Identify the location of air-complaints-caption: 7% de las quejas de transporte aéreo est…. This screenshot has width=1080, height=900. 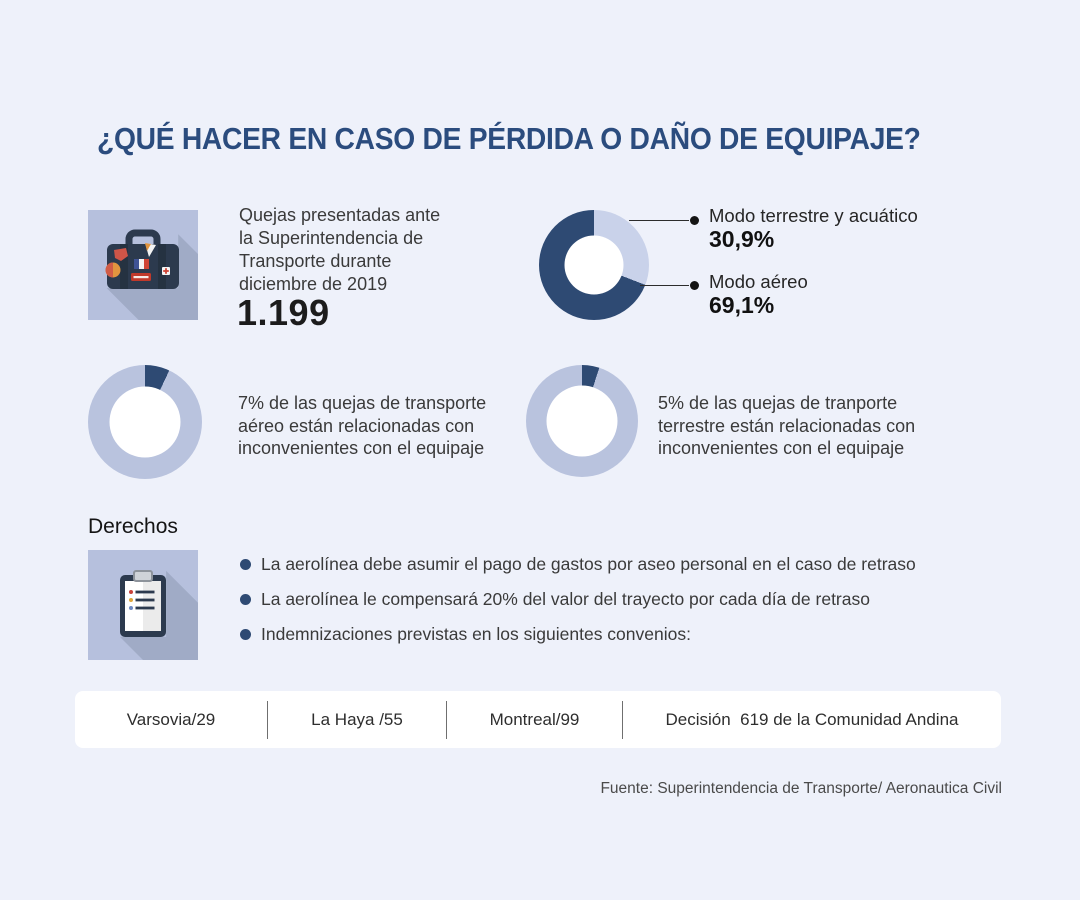
(362, 425).